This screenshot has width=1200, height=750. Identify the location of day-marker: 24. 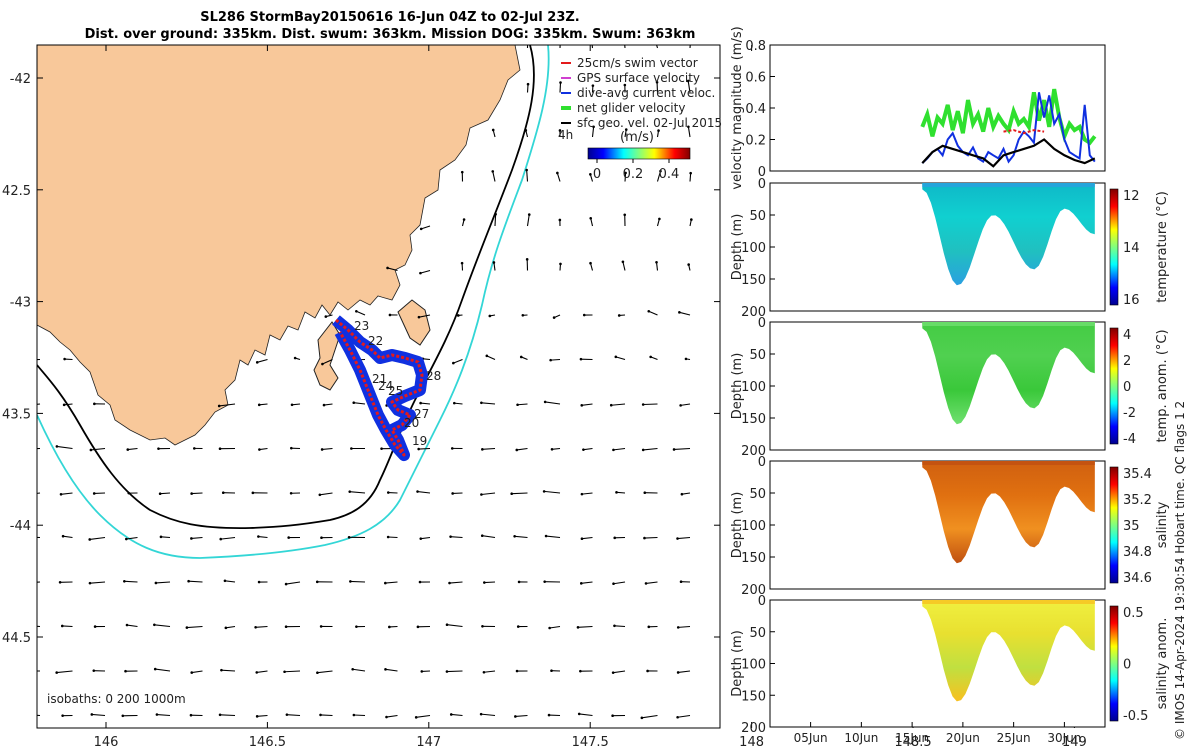
(385, 386).